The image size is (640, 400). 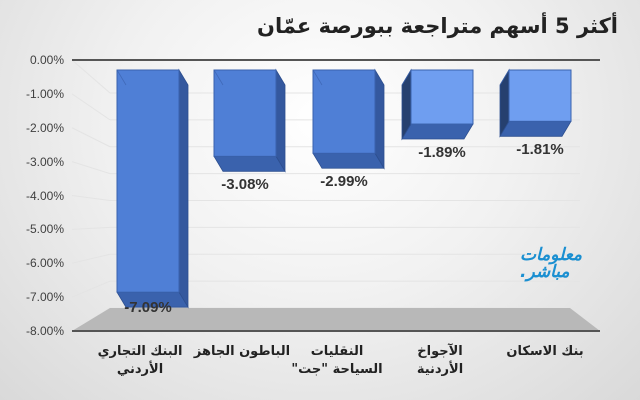 I want to click on y-tick-label: -5.00%, so click(x=44, y=229).